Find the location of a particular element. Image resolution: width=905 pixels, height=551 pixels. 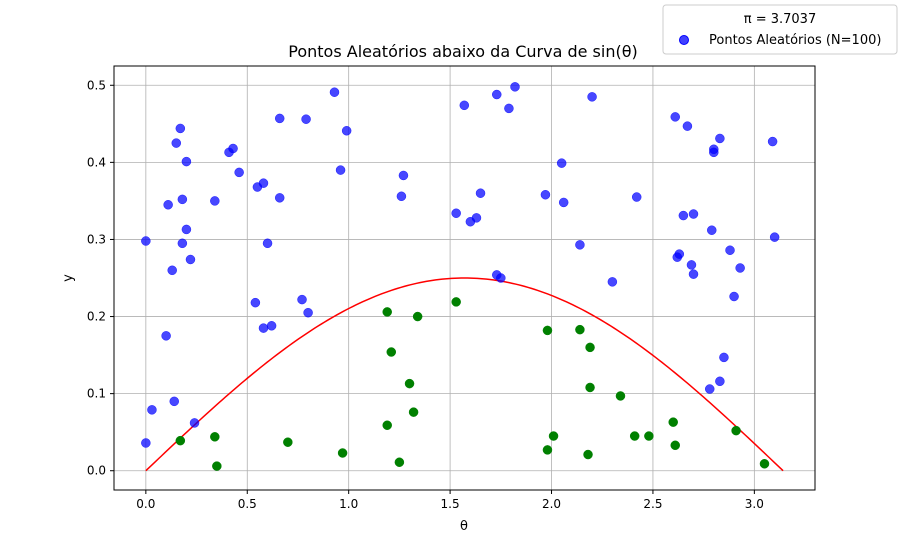

legend-title: π = 3.7037 is located at coordinates (780, 19).